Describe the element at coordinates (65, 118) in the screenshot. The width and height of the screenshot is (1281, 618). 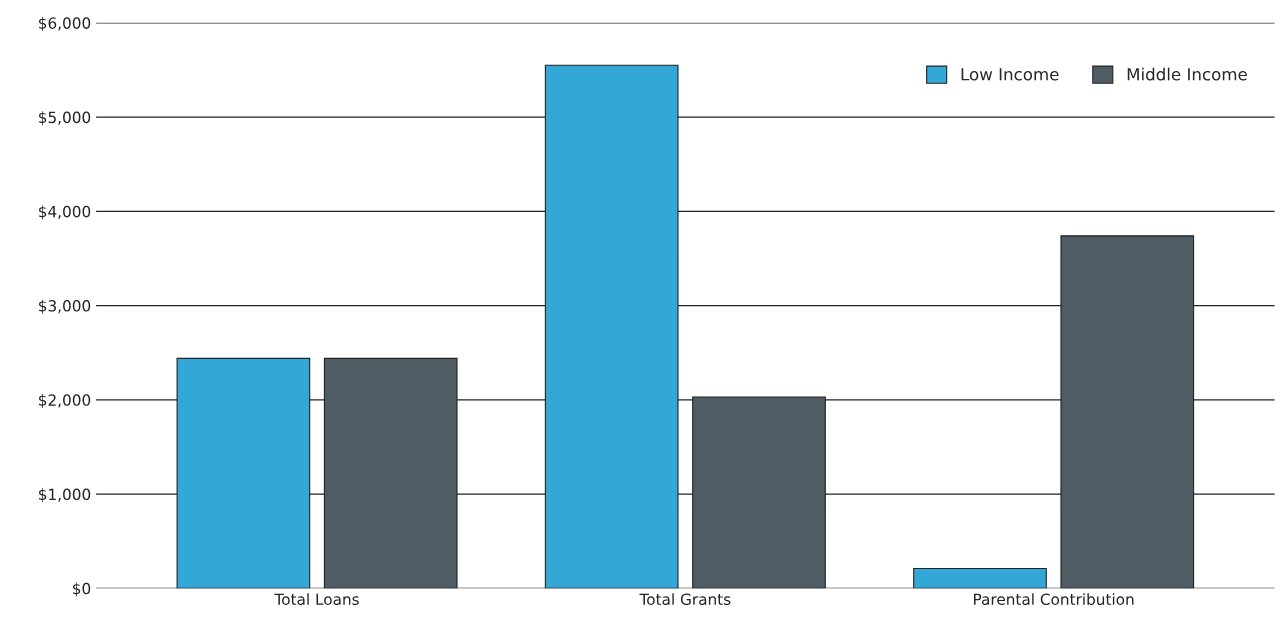
I see `y-tick-label: $5,000` at that location.